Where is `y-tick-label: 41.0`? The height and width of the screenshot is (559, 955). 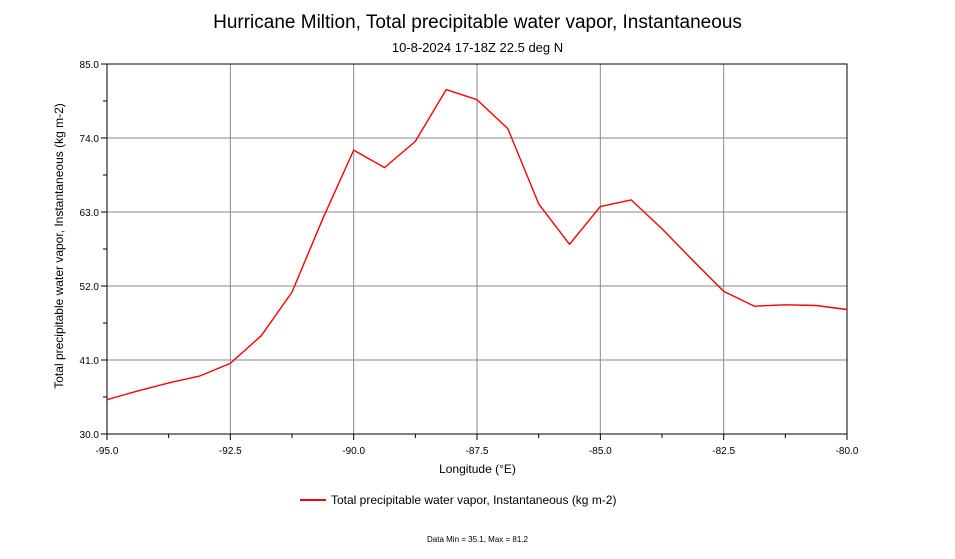 y-tick-label: 41.0 is located at coordinates (90, 361).